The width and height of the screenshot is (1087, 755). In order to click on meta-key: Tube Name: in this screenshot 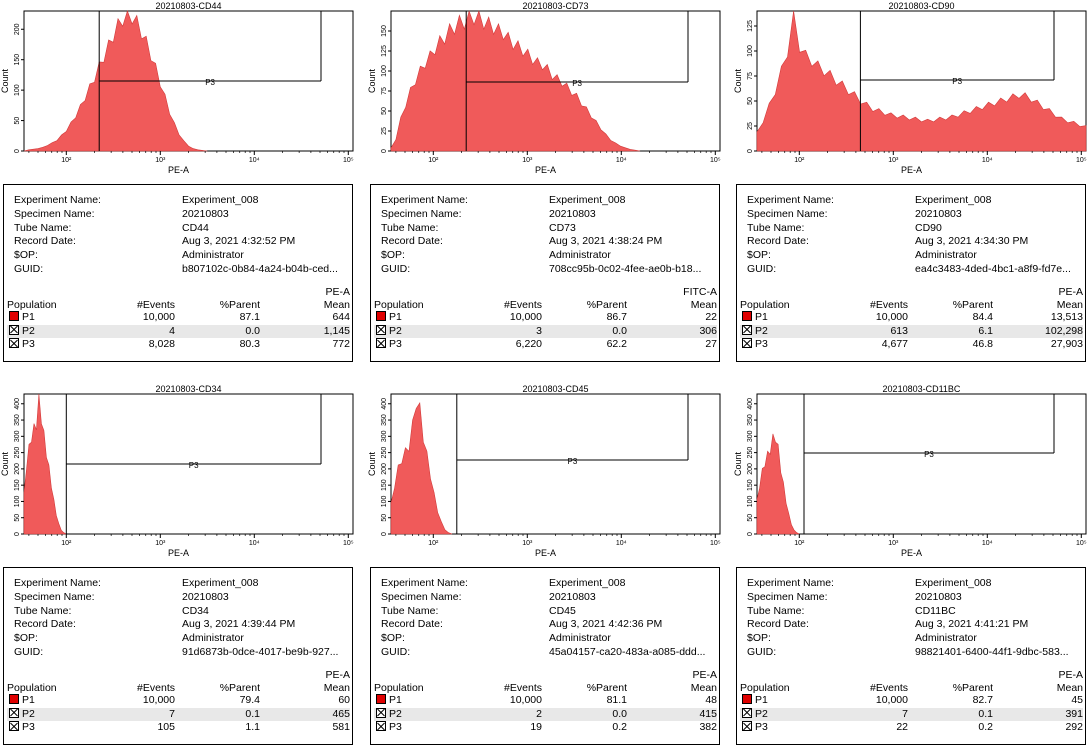, I will do `click(43, 610)`.